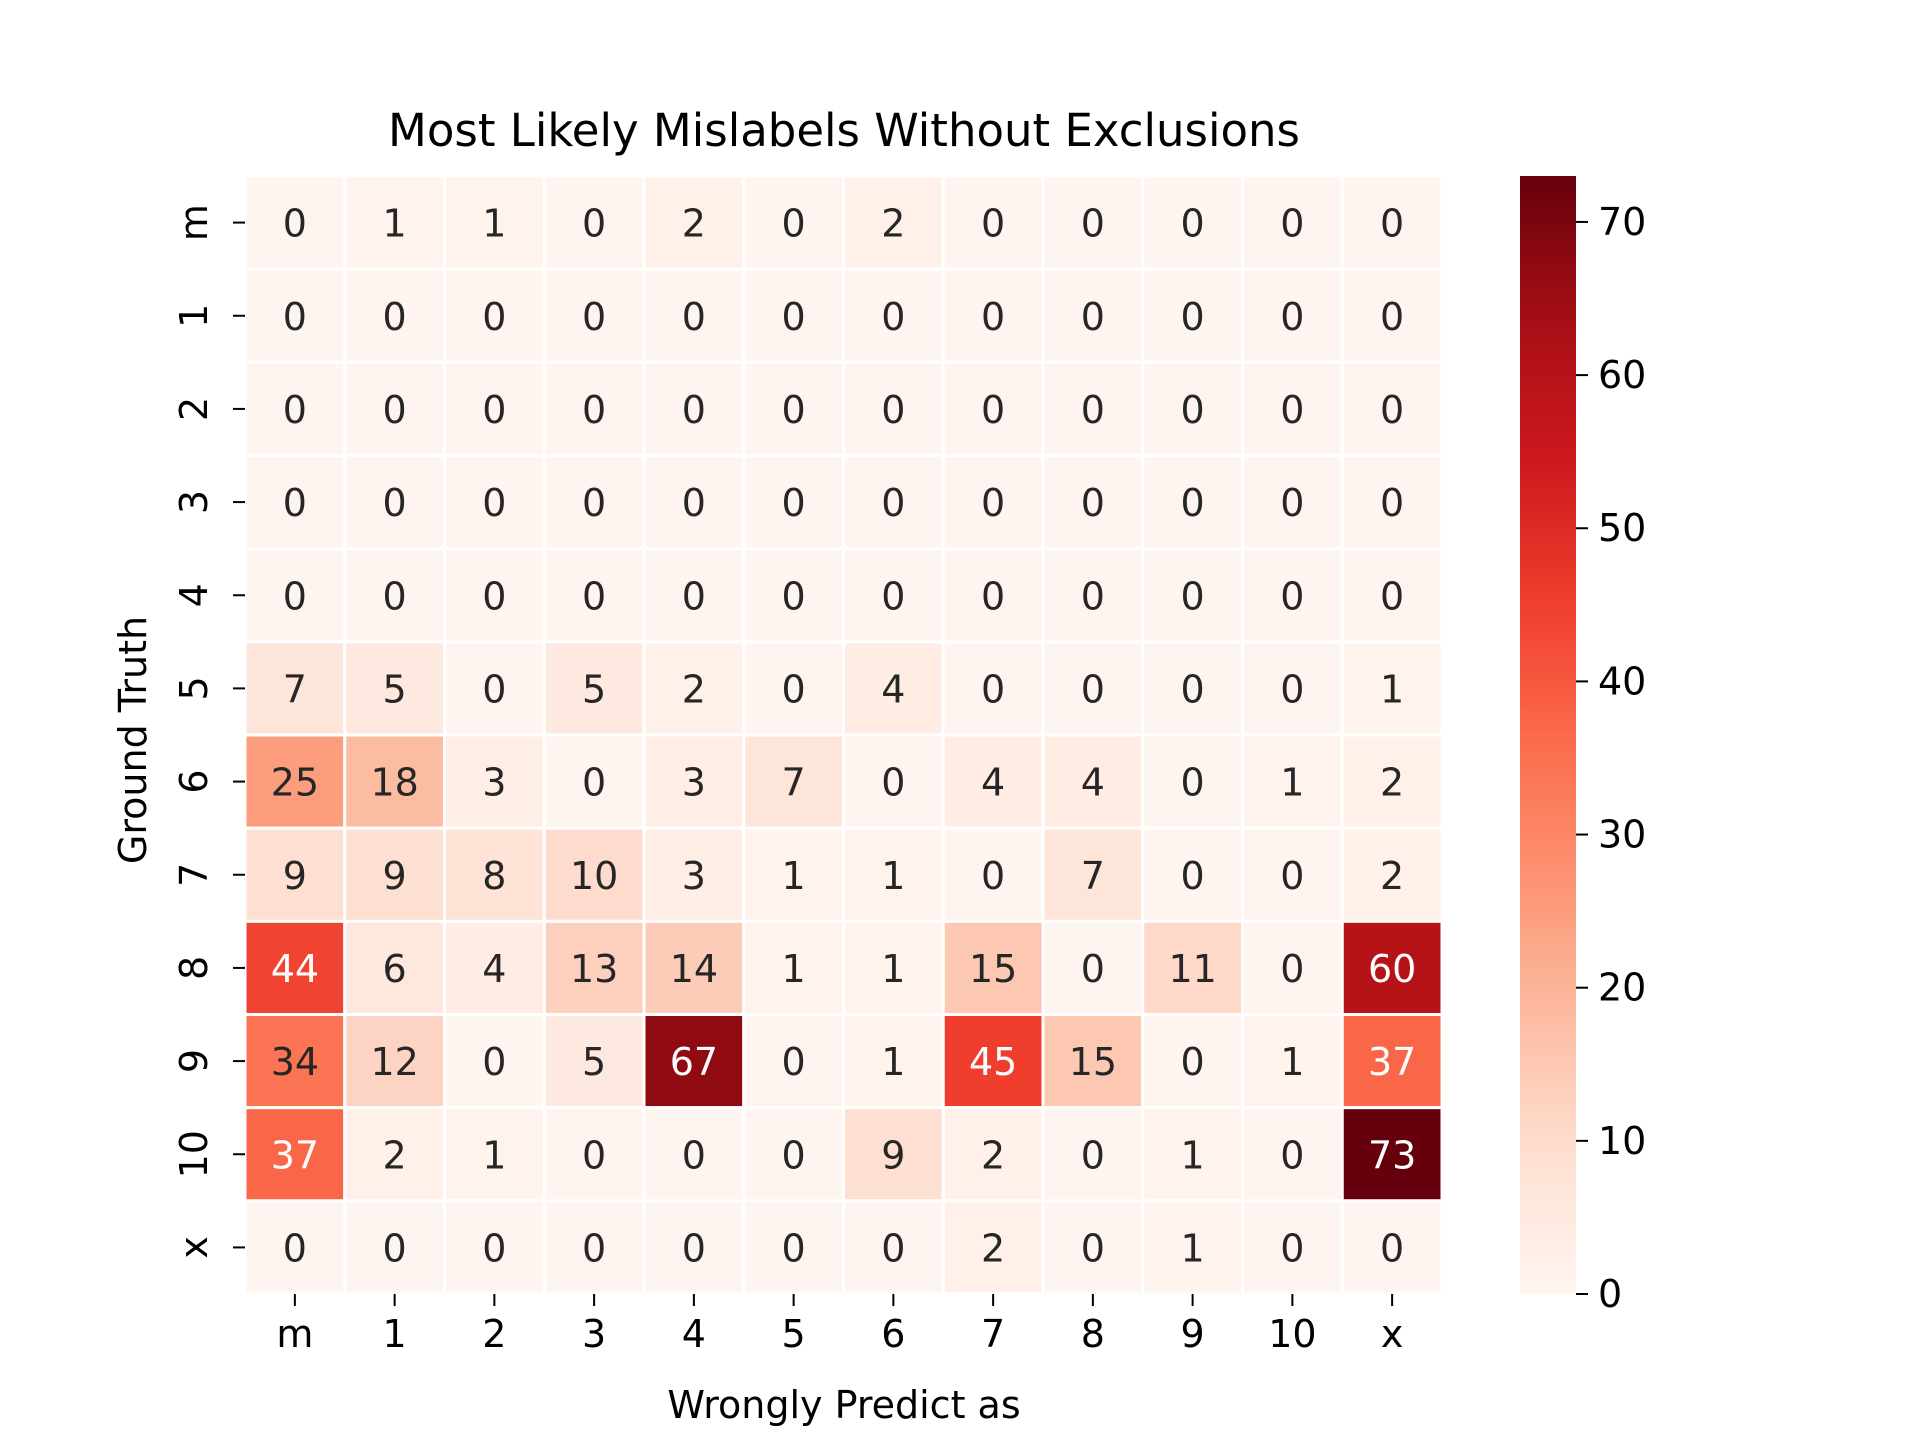 This screenshot has width=1920, height=1440. I want to click on heatmap-cell-value: 14, so click(694, 969).